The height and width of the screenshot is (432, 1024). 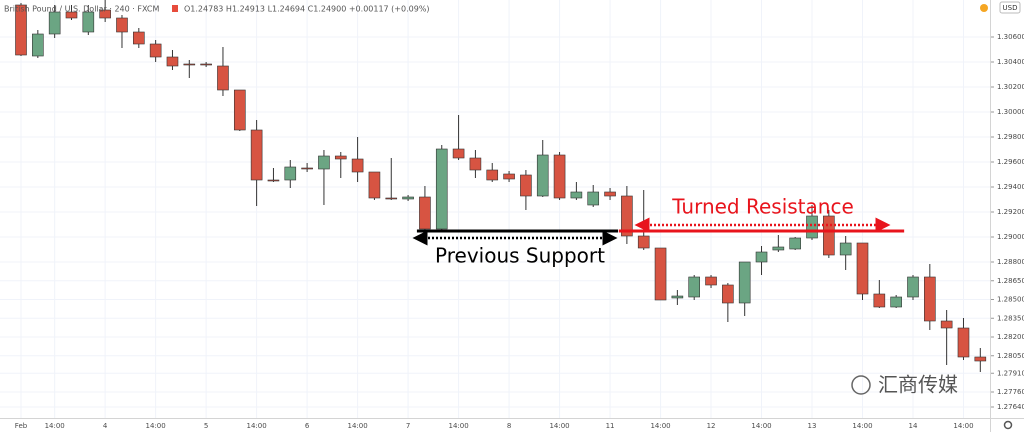 What do you see at coordinates (81, 9) in the screenshot?
I see `symbol-title: British Pound / U.S. Dollar · 240 · FXCM` at bounding box center [81, 9].